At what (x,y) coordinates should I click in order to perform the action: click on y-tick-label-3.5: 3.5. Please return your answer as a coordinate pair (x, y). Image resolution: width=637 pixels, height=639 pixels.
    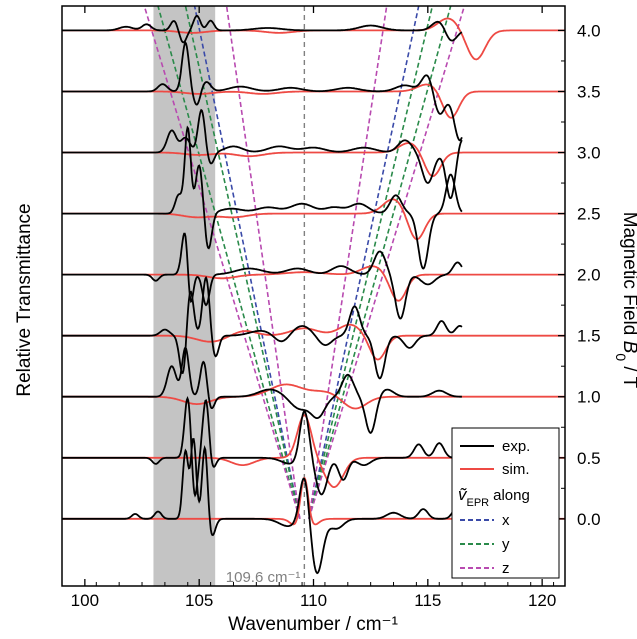
    Looking at the image, I should click on (589, 91).